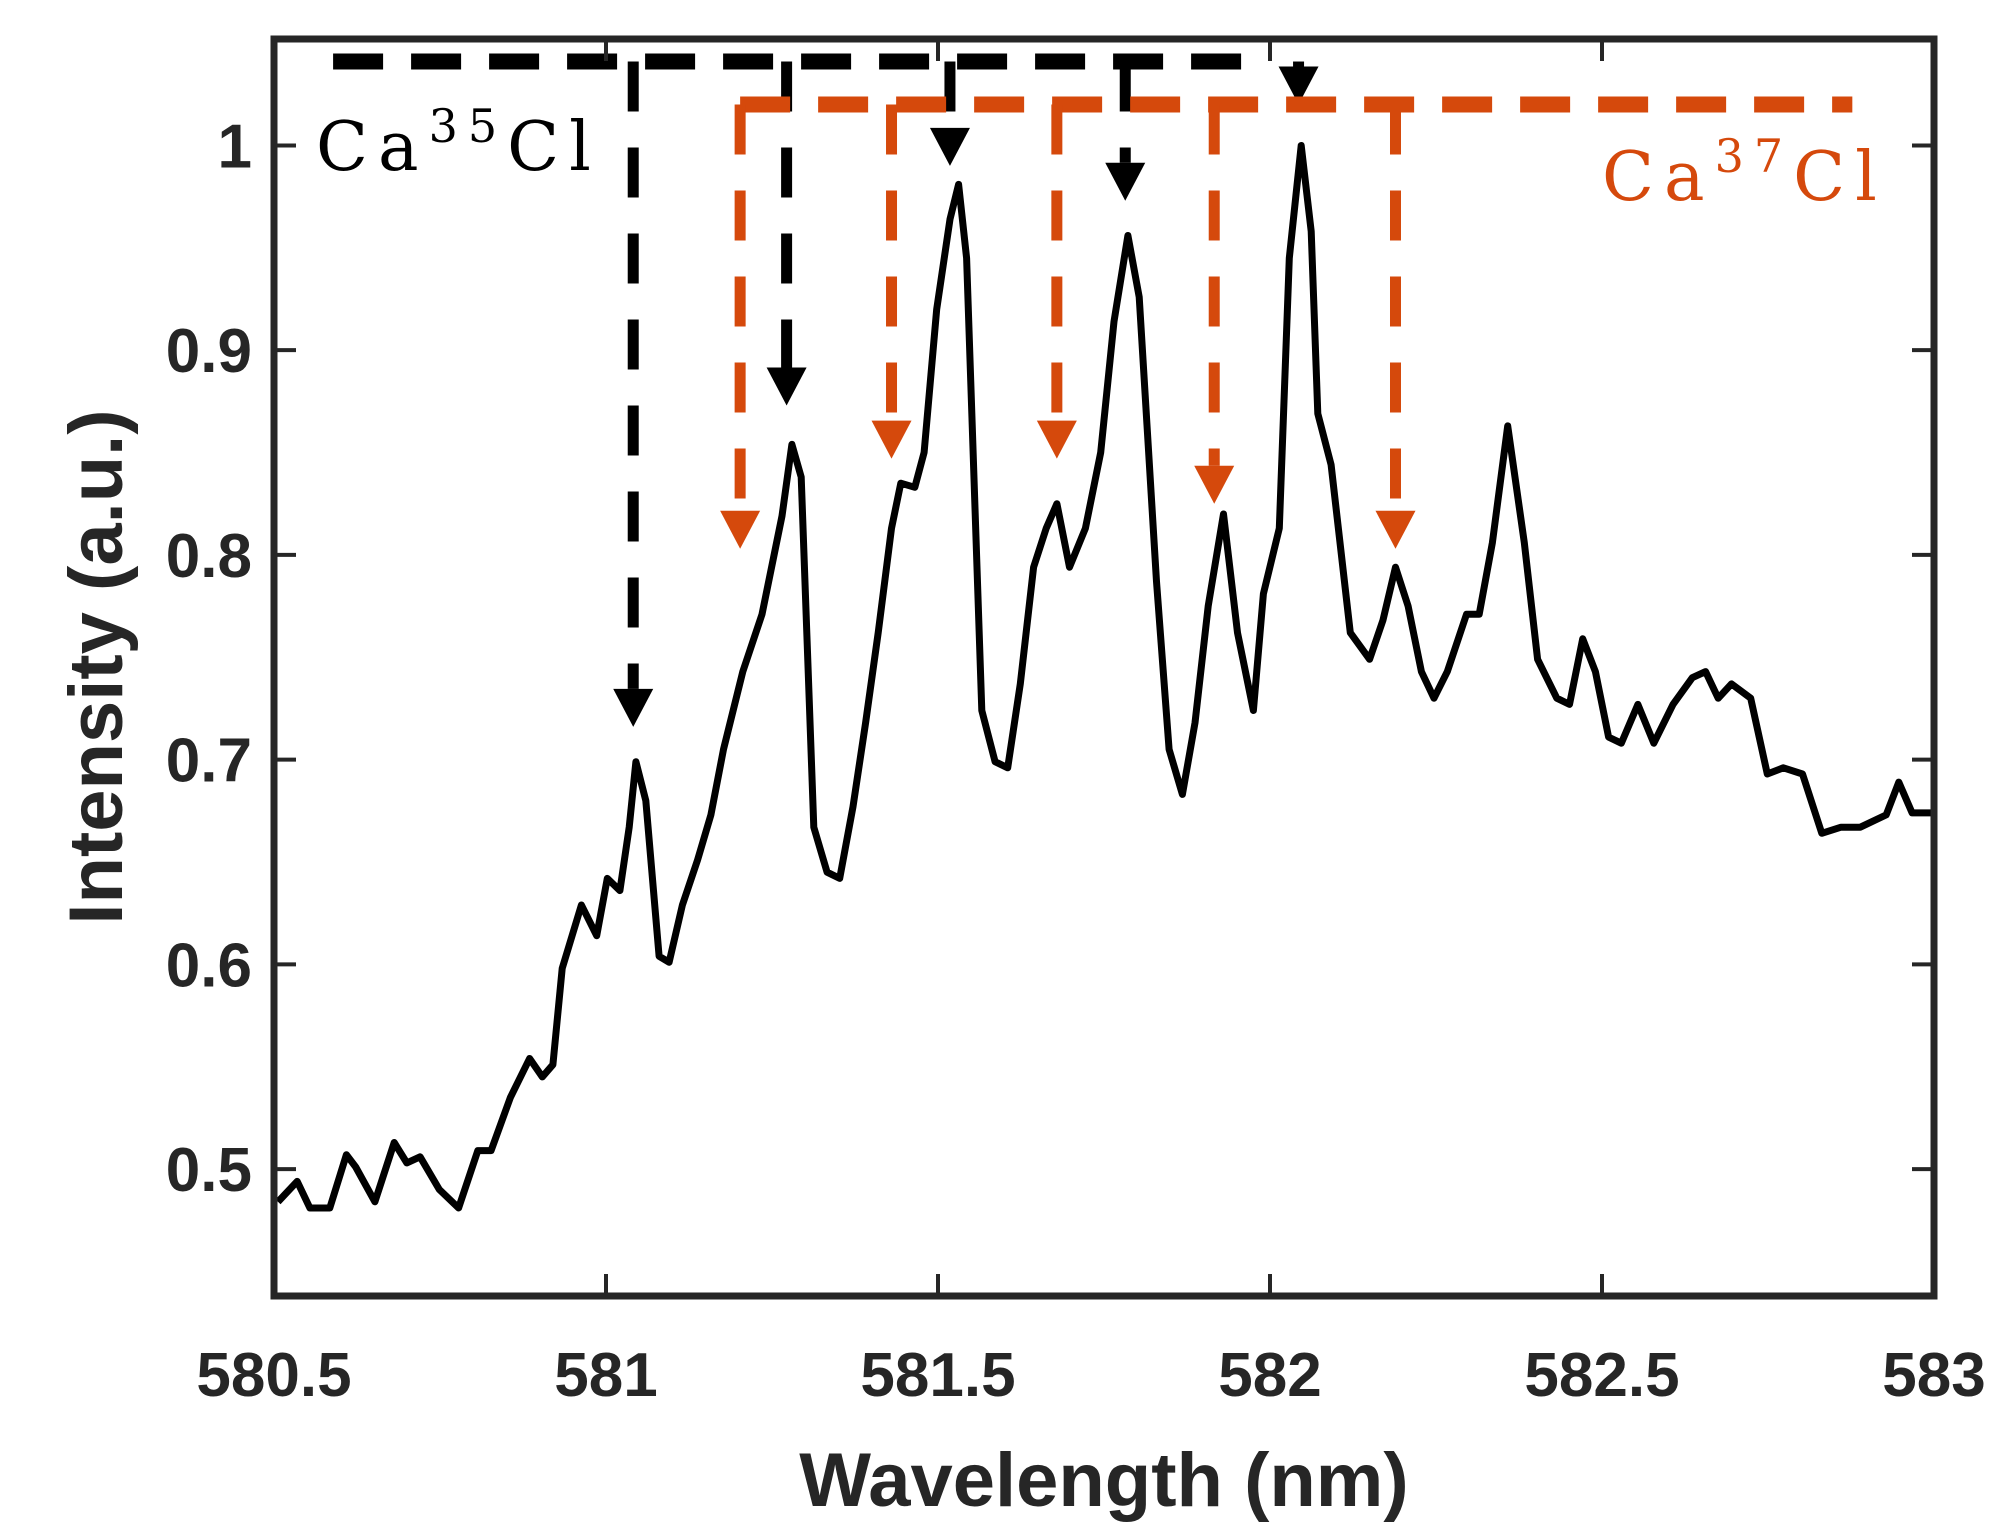 The width and height of the screenshot is (2015, 1538). I want to click on x-tick-label: 582, so click(1269, 1375).